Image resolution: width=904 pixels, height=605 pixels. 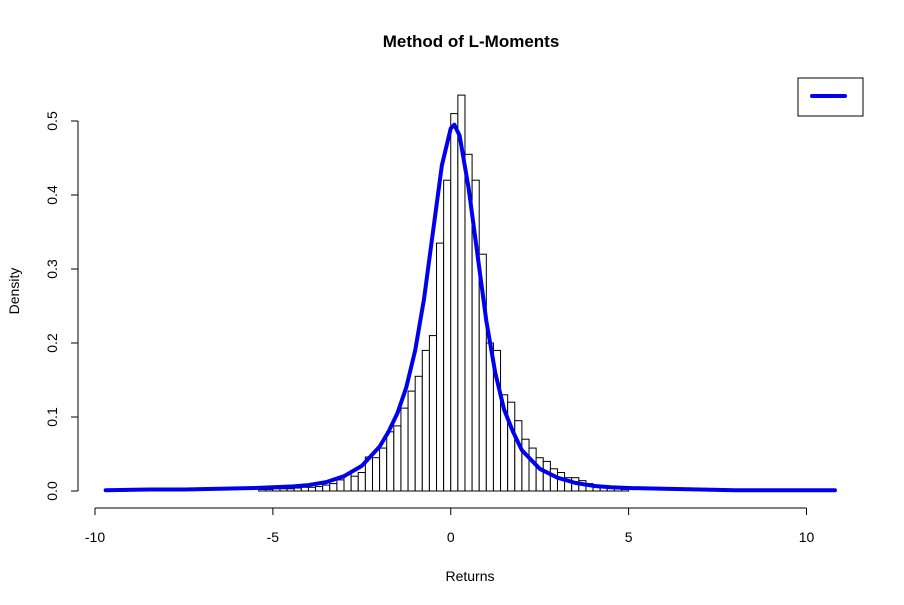 I want to click on y-tick-label: 0.3, so click(x=52, y=269).